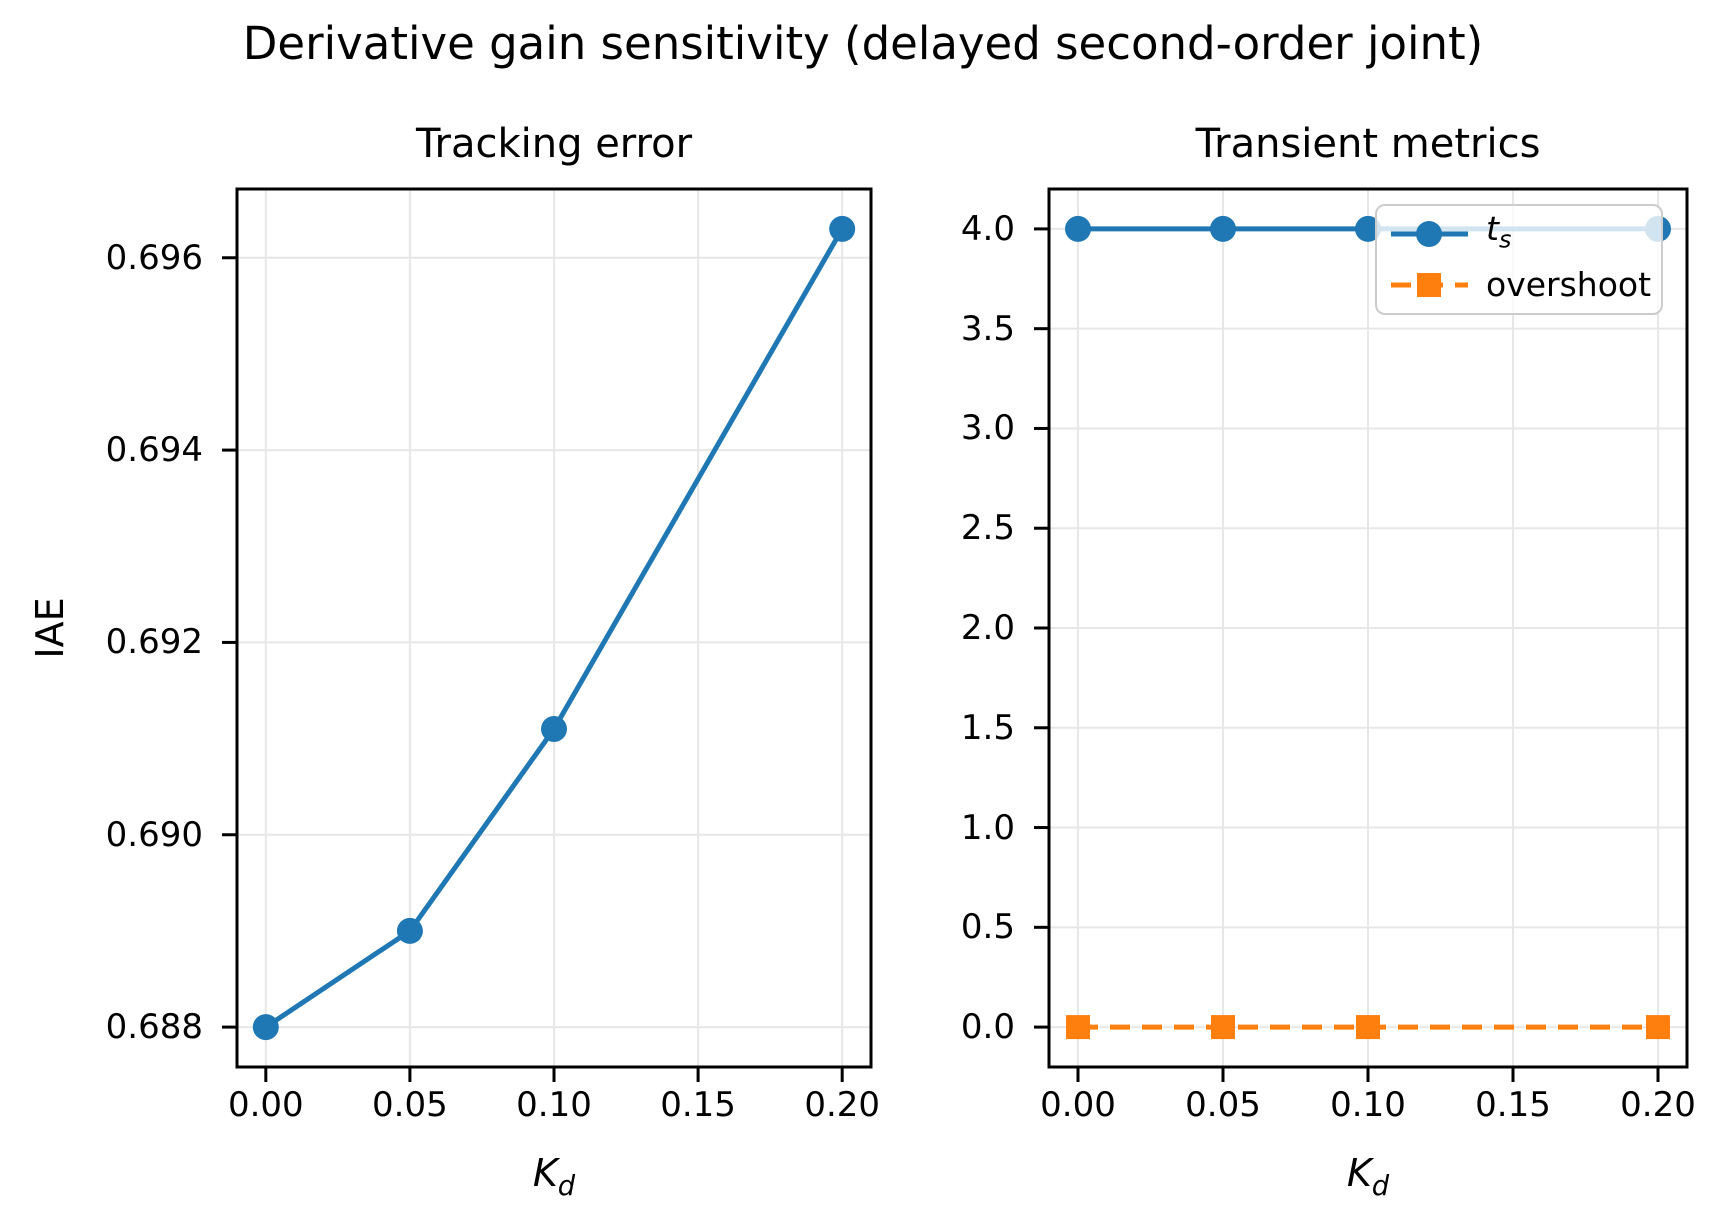 This screenshot has height=1227, width=1726. I want to click on legend: ts overshoot, so click(1519, 259).